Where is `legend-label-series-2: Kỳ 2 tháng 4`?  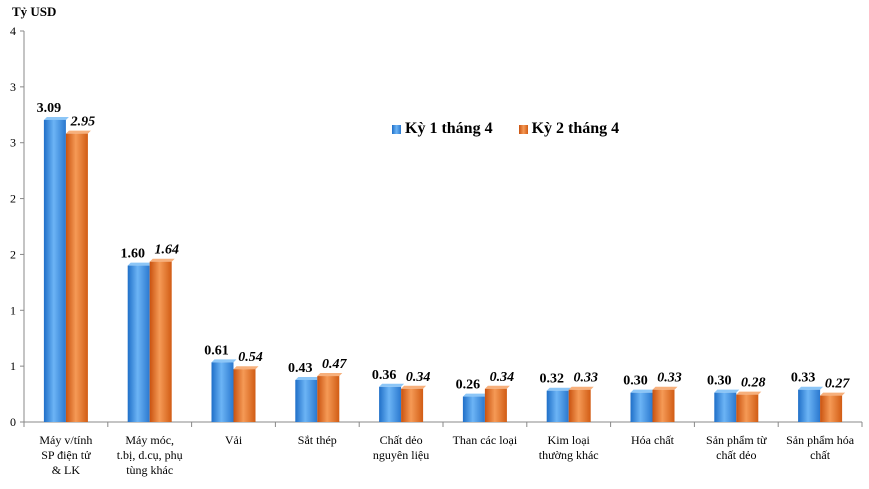
legend-label-series-2: Kỳ 2 tháng 4 is located at coordinates (575, 128).